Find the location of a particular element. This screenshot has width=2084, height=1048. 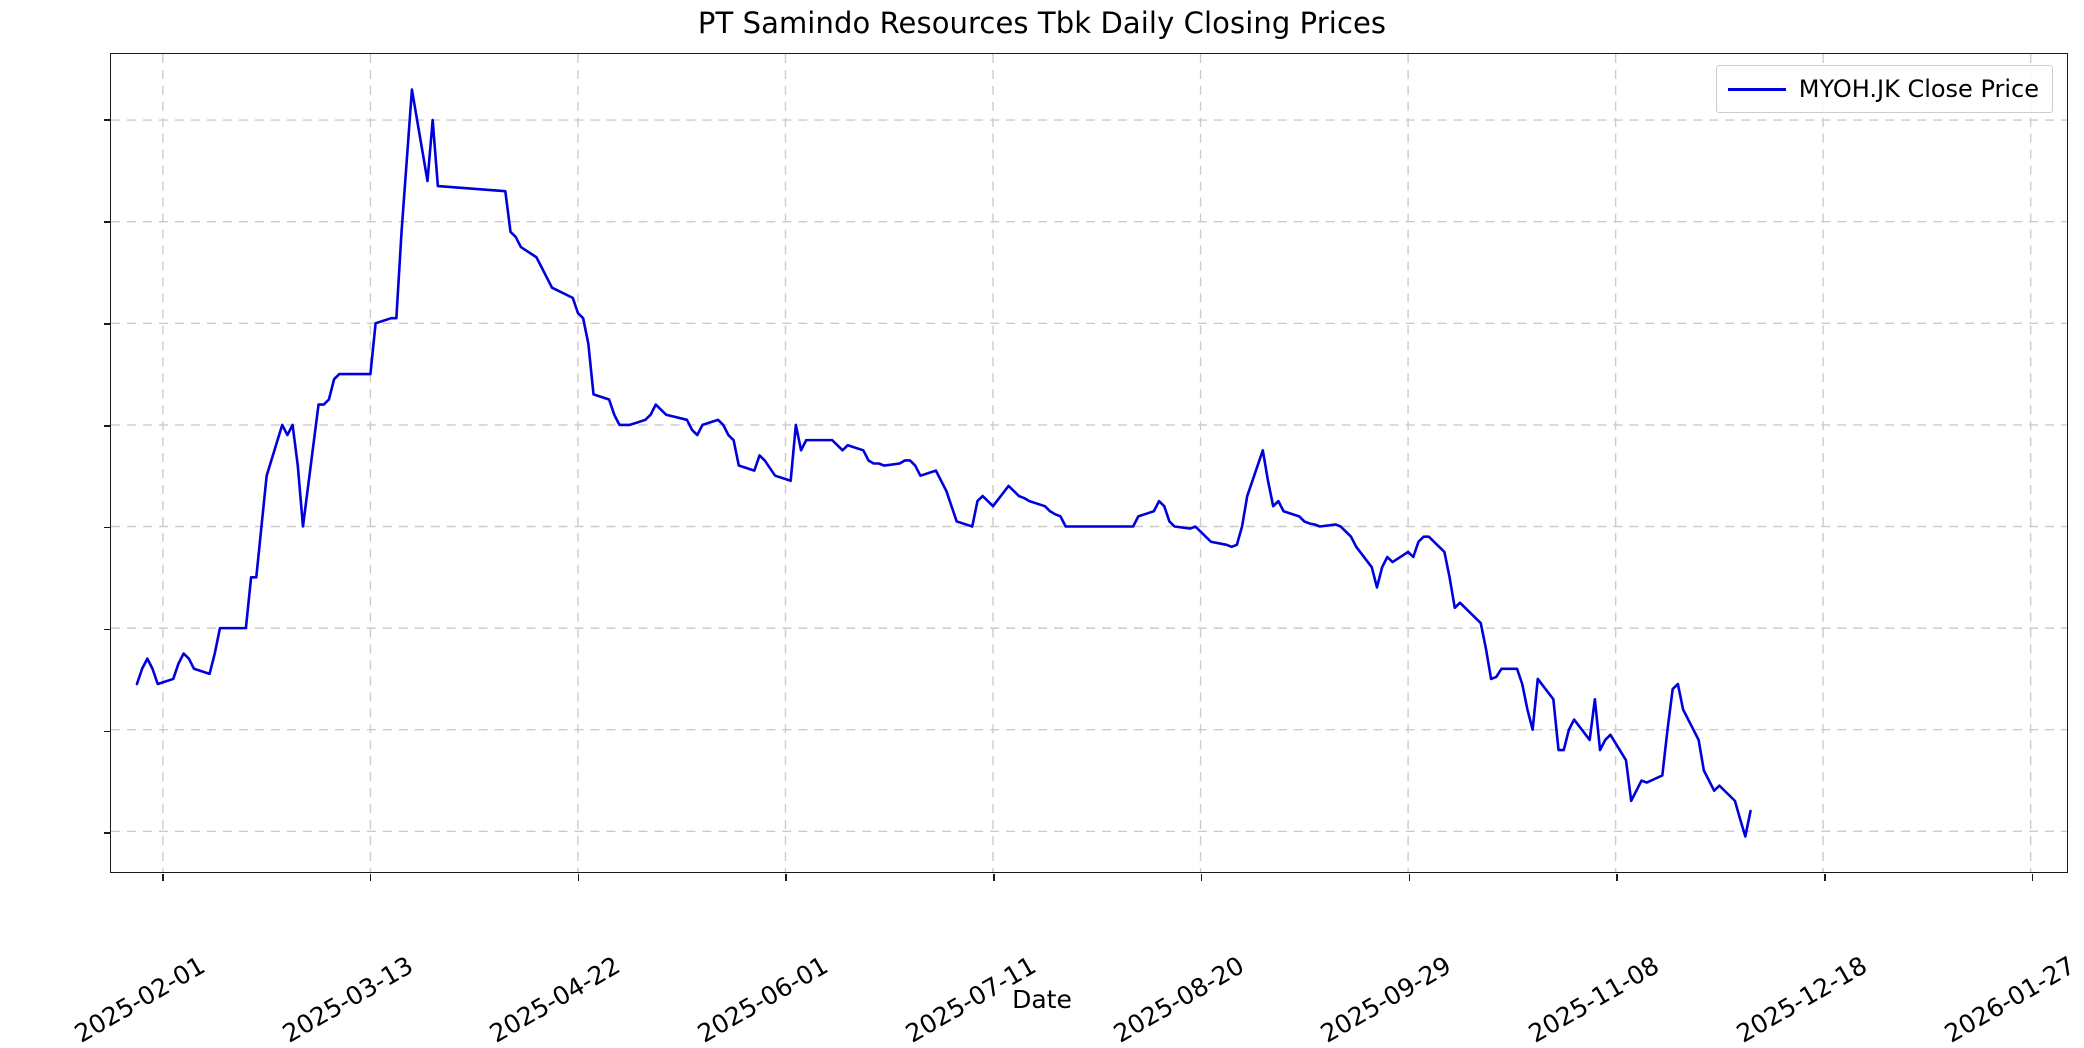

x-axis-title: Date is located at coordinates (1042, 999).